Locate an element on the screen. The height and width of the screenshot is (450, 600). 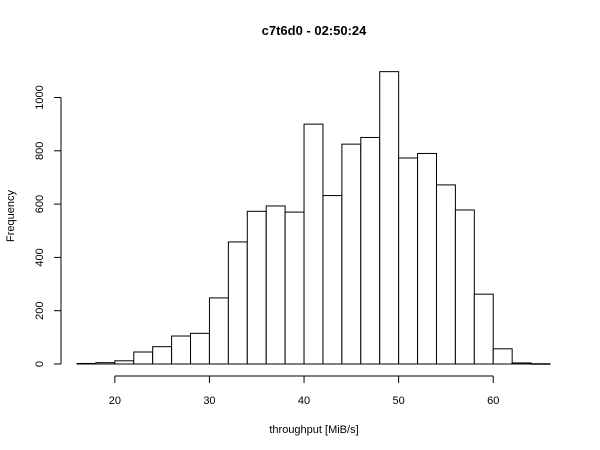
y-axis: 0 200 400 600 800 1000 is located at coordinates (48, 226).